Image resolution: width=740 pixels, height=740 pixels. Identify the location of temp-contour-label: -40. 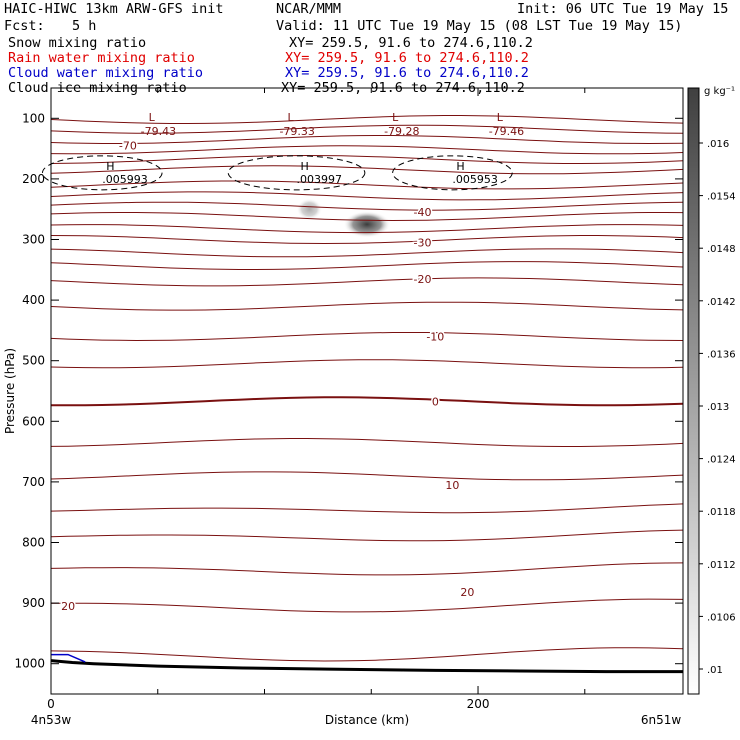
(423, 212).